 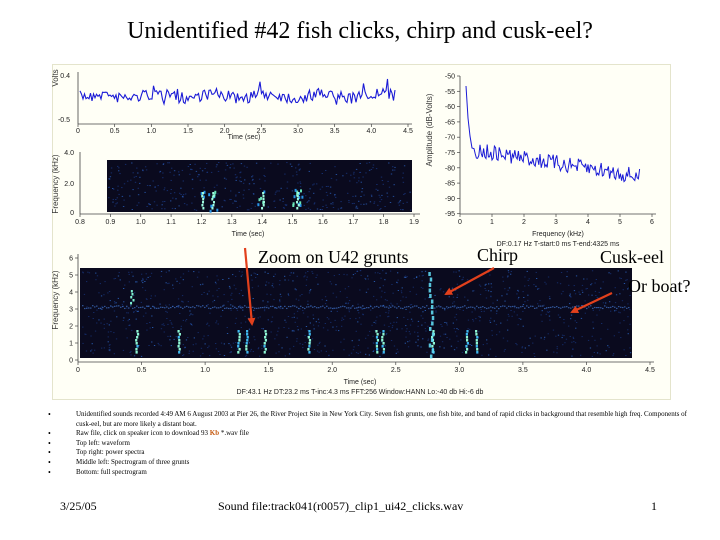 What do you see at coordinates (368, 473) in the screenshot?
I see `note-item: Bottom: full spectrogram` at bounding box center [368, 473].